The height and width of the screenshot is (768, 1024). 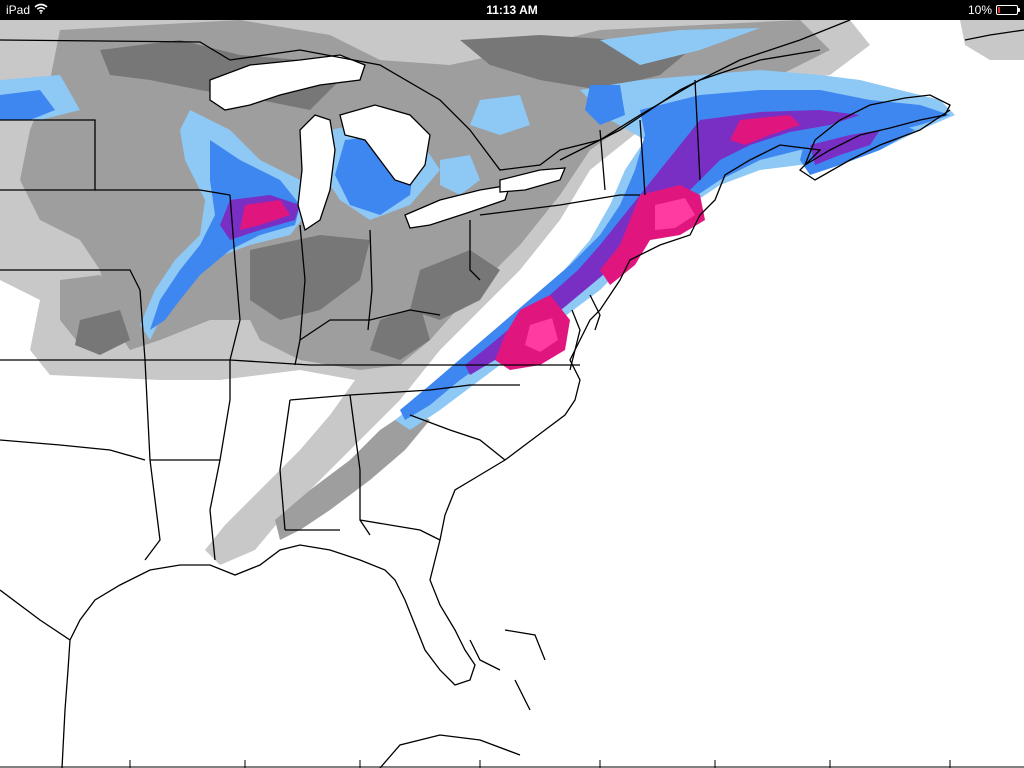 What do you see at coordinates (41, 10) in the screenshot?
I see `wifi-icon` at bounding box center [41, 10].